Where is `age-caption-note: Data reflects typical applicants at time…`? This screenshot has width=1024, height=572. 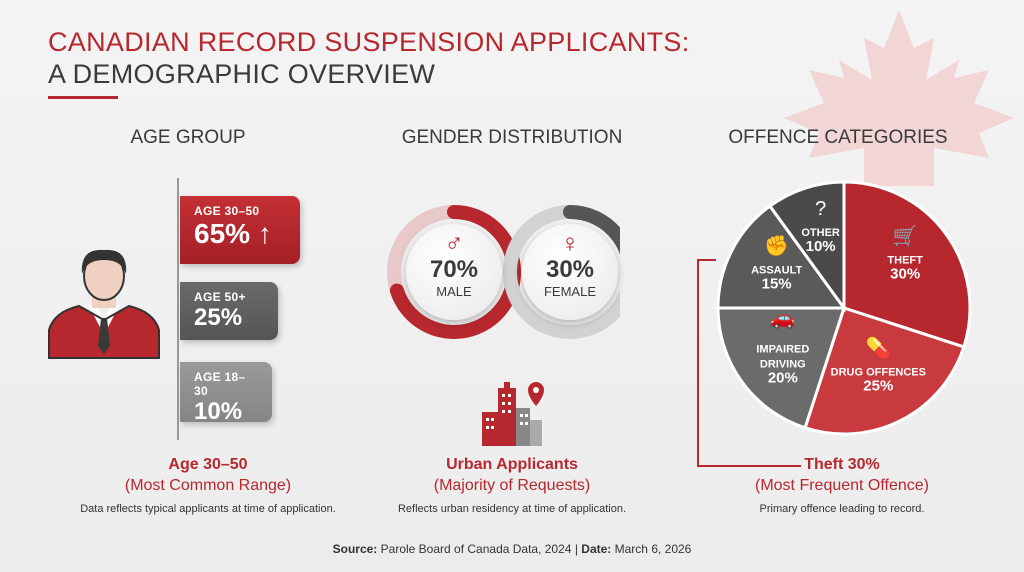
age-caption-note: Data reflects typical applicants at time… is located at coordinates (208, 509).